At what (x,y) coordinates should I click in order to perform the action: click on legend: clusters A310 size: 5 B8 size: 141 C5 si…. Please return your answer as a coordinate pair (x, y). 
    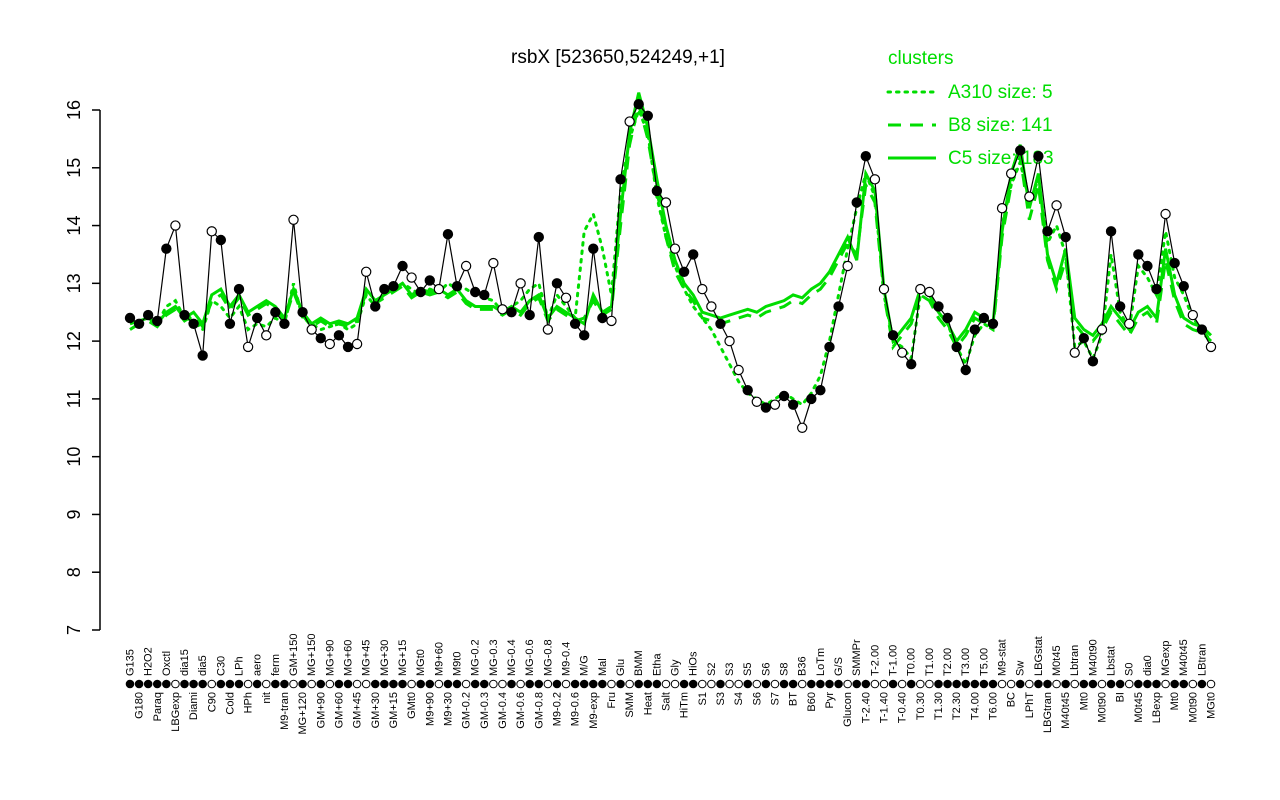
    Looking at the image, I should click on (970, 108).